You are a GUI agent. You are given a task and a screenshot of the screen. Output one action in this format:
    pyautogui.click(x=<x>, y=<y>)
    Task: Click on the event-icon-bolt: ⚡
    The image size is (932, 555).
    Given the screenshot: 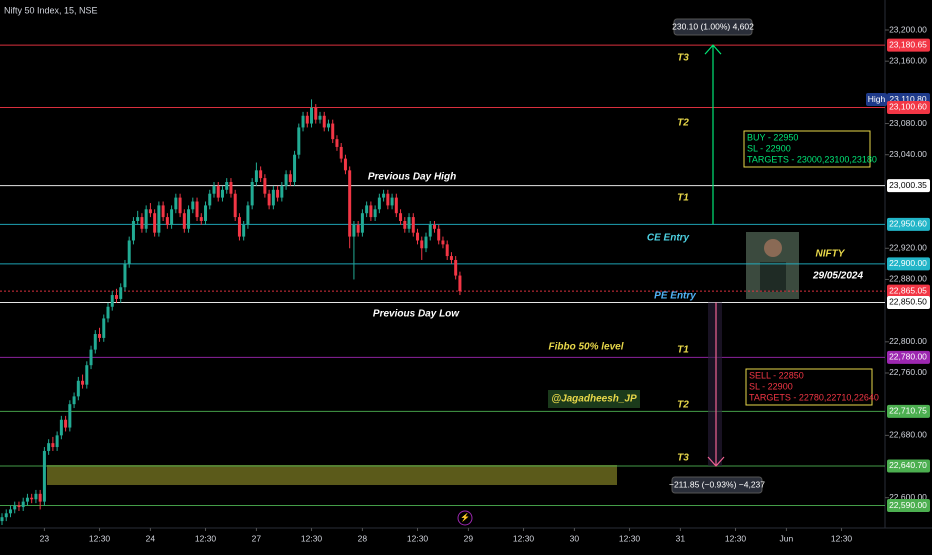 What is the action you would take?
    pyautogui.click(x=465, y=517)
    